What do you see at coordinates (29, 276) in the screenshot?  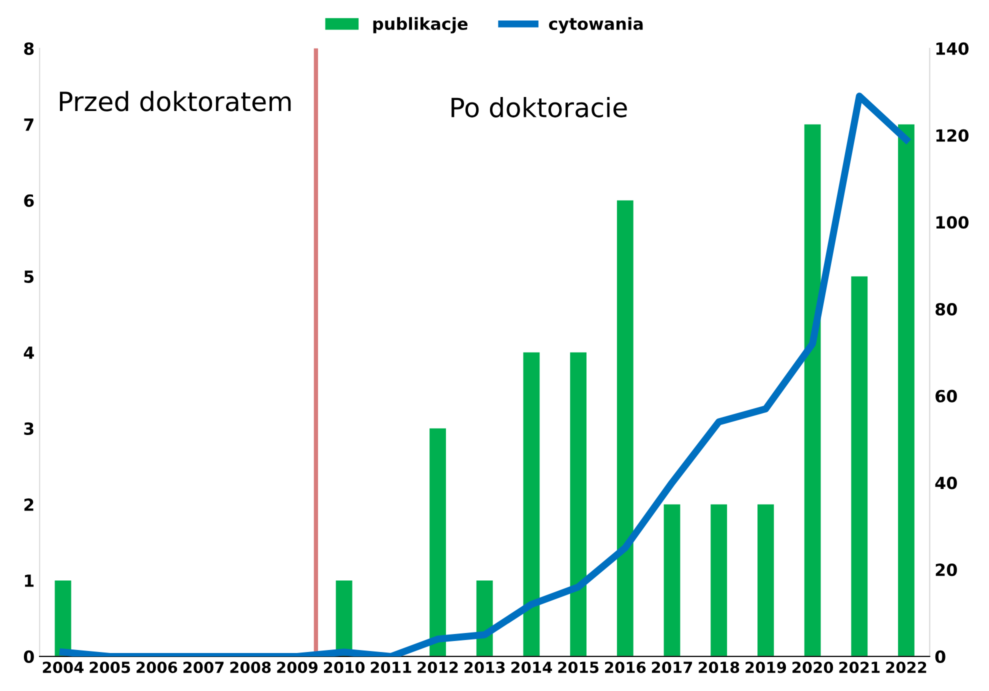 I see `y-tick-label: 5` at bounding box center [29, 276].